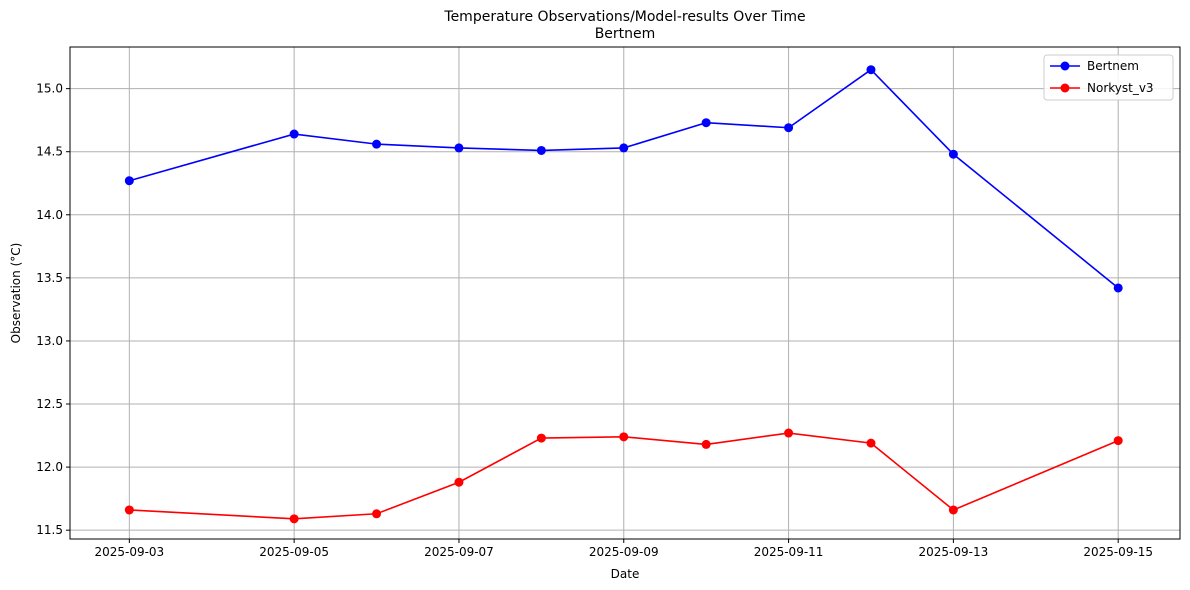  I want to click on y-tick-label: 14.0, so click(49, 215).